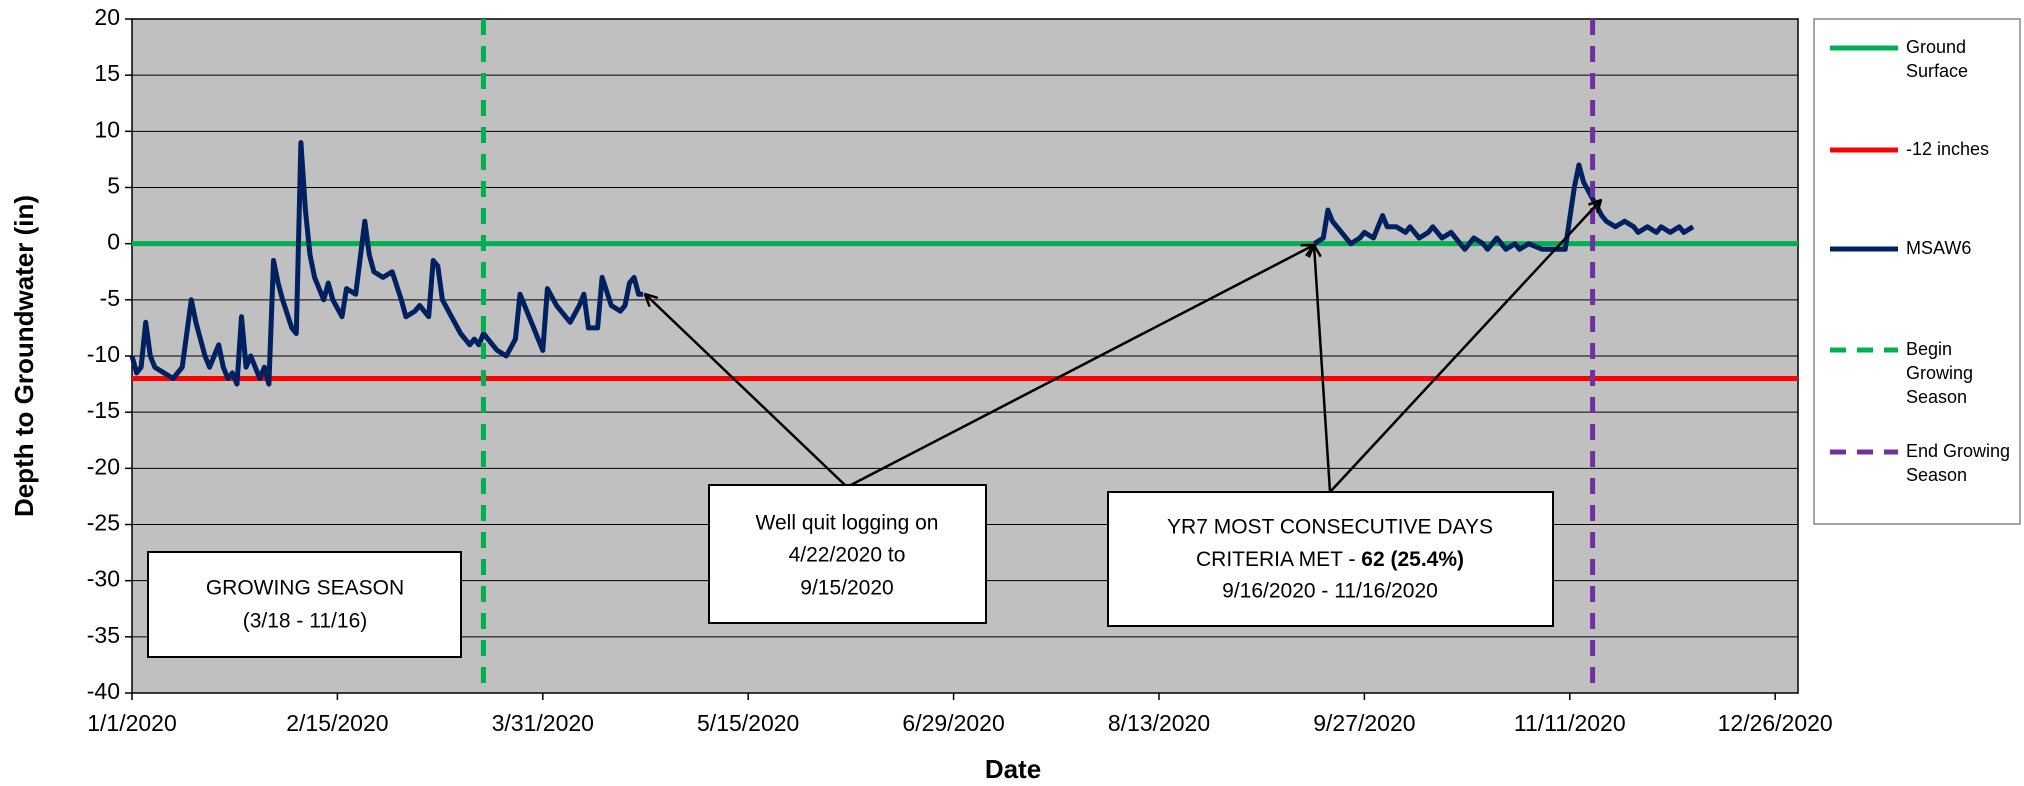  What do you see at coordinates (1958, 451) in the screenshot?
I see `legend-label-line: End Growing` at bounding box center [1958, 451].